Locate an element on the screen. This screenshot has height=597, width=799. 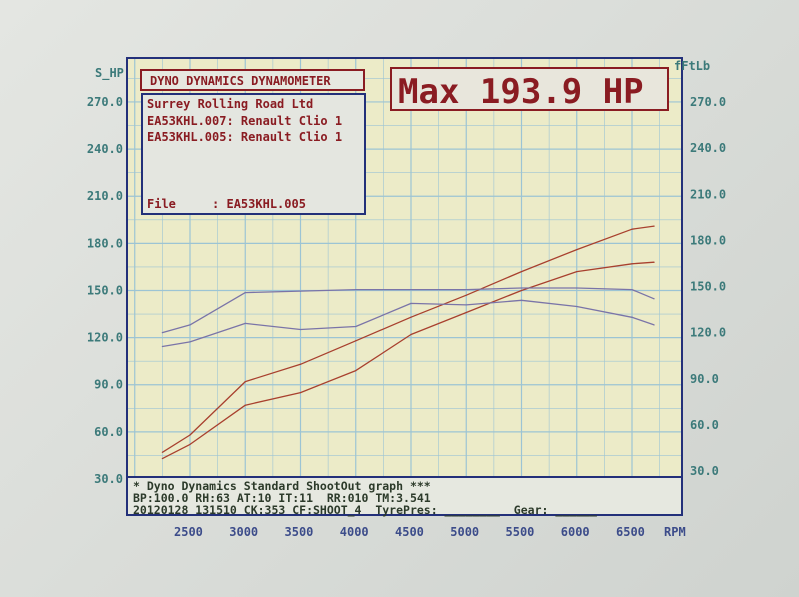
y-right-tick-label: 270.0 is located at coordinates (708, 102).